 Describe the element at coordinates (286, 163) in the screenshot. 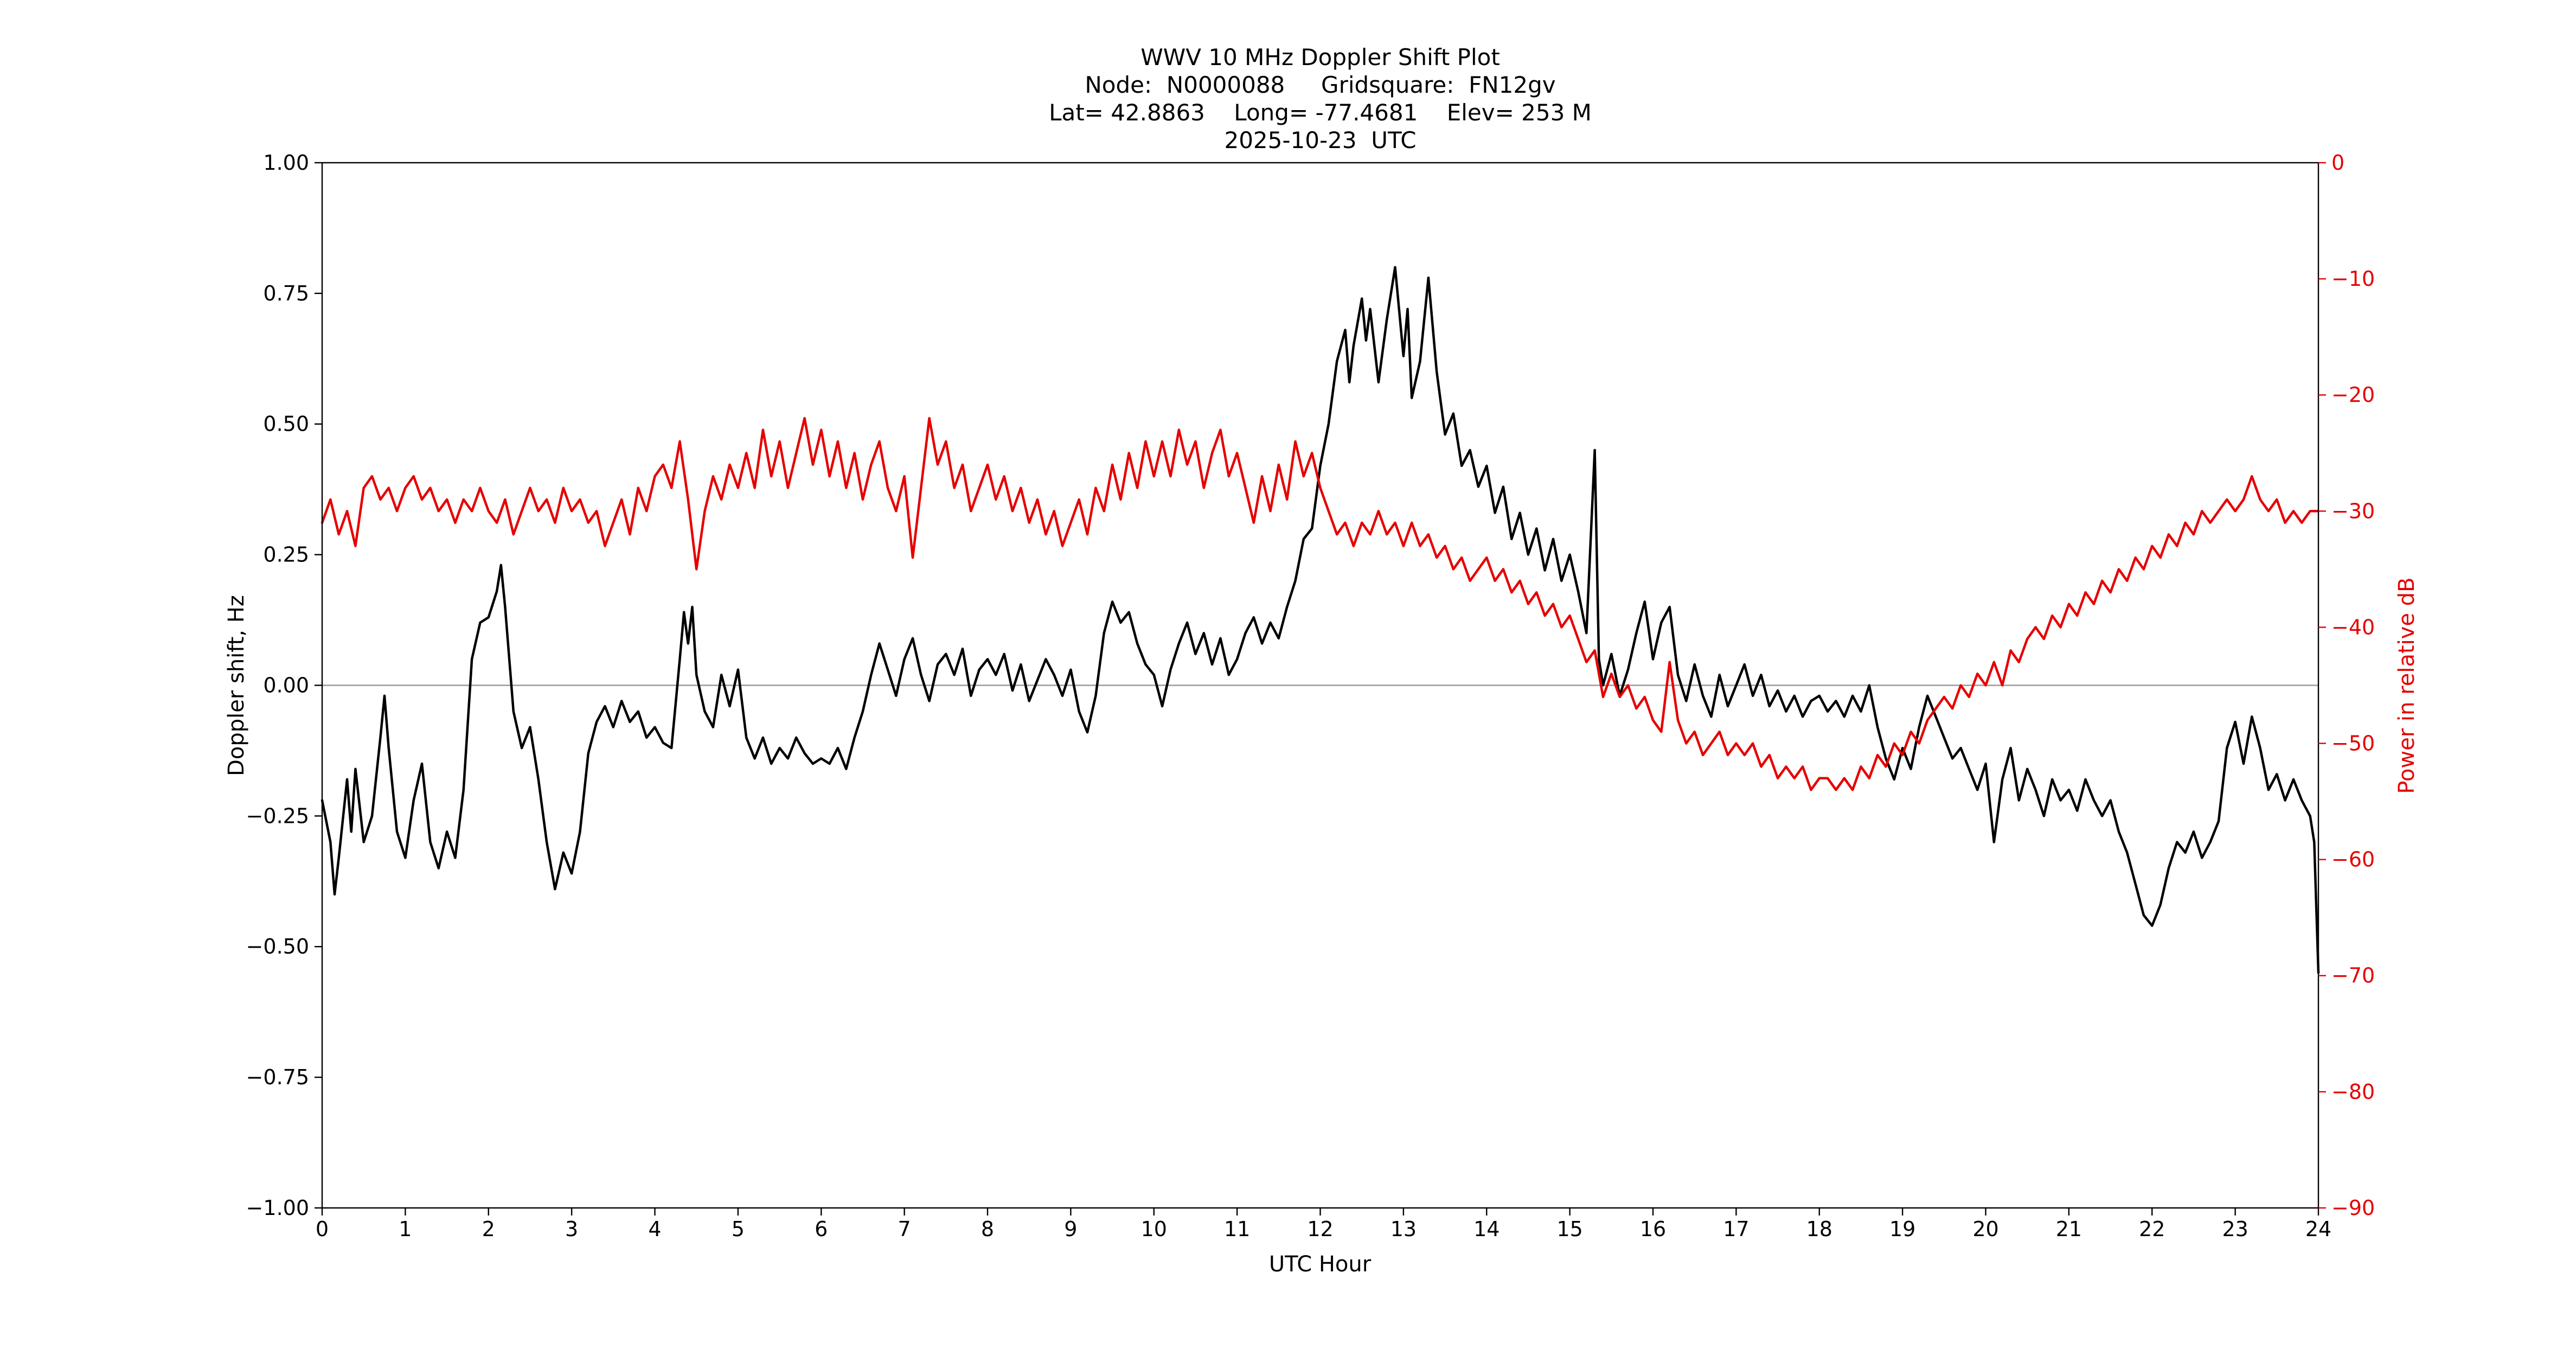

I see `y-left-tick-label: 1.00` at that location.